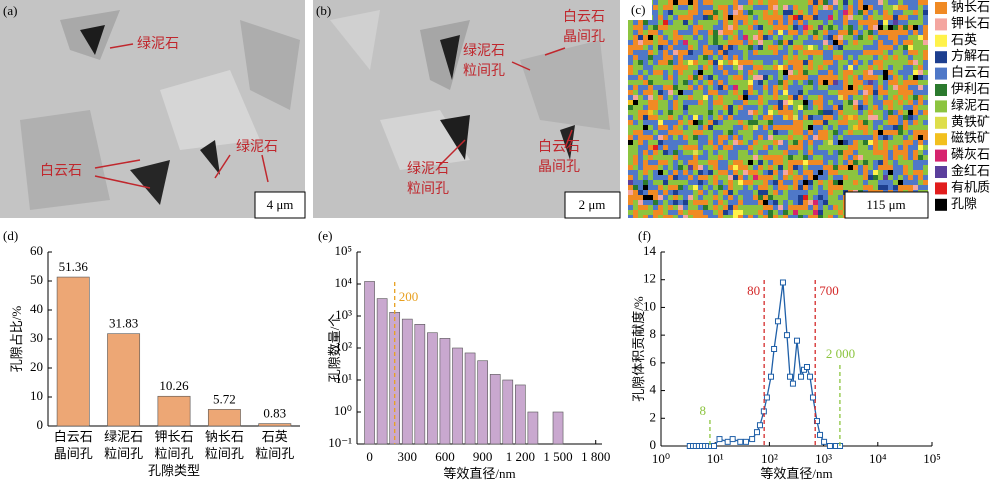 Image resolution: width=1000 pixels, height=485 pixels. What do you see at coordinates (970, 170) in the screenshot?
I see `legend-label: 金红石` at bounding box center [970, 170].